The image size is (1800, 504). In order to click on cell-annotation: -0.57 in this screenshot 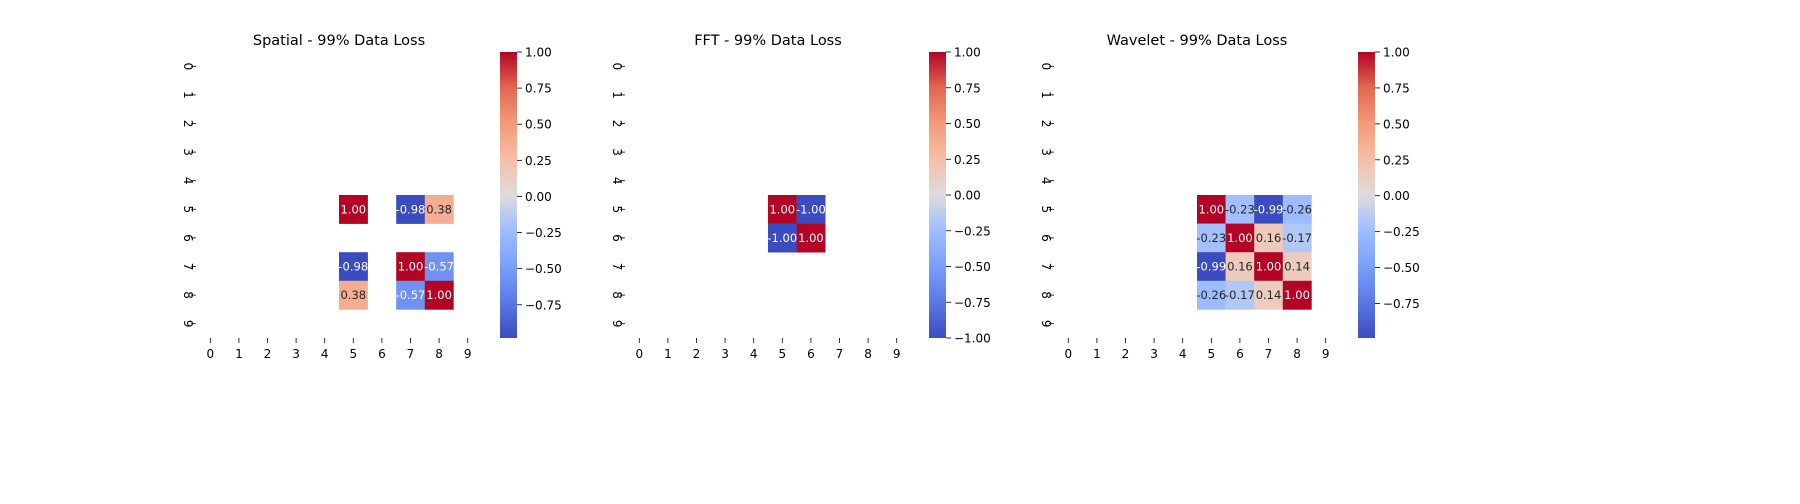, I will do `click(439, 267)`.